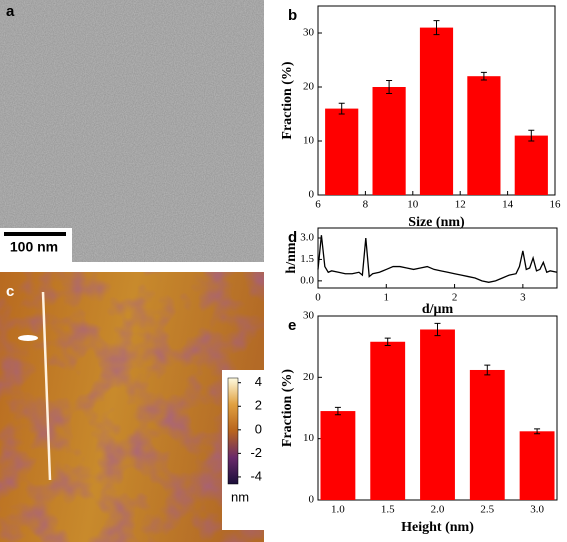 This screenshot has height=542, width=567. Describe the element at coordinates (508, 205) in the screenshot. I see `x-tick-label: 14` at that location.